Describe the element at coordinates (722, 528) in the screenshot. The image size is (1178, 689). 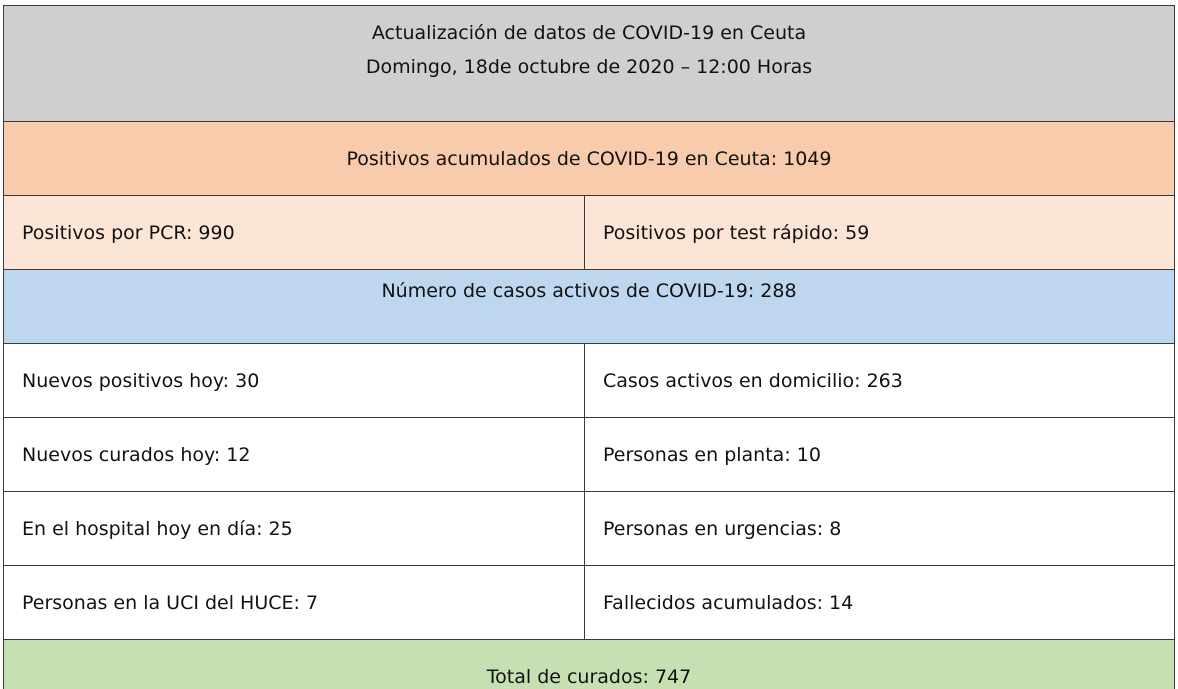
I see `persons-in-emergency: Personas en urgencias: 8` at that location.